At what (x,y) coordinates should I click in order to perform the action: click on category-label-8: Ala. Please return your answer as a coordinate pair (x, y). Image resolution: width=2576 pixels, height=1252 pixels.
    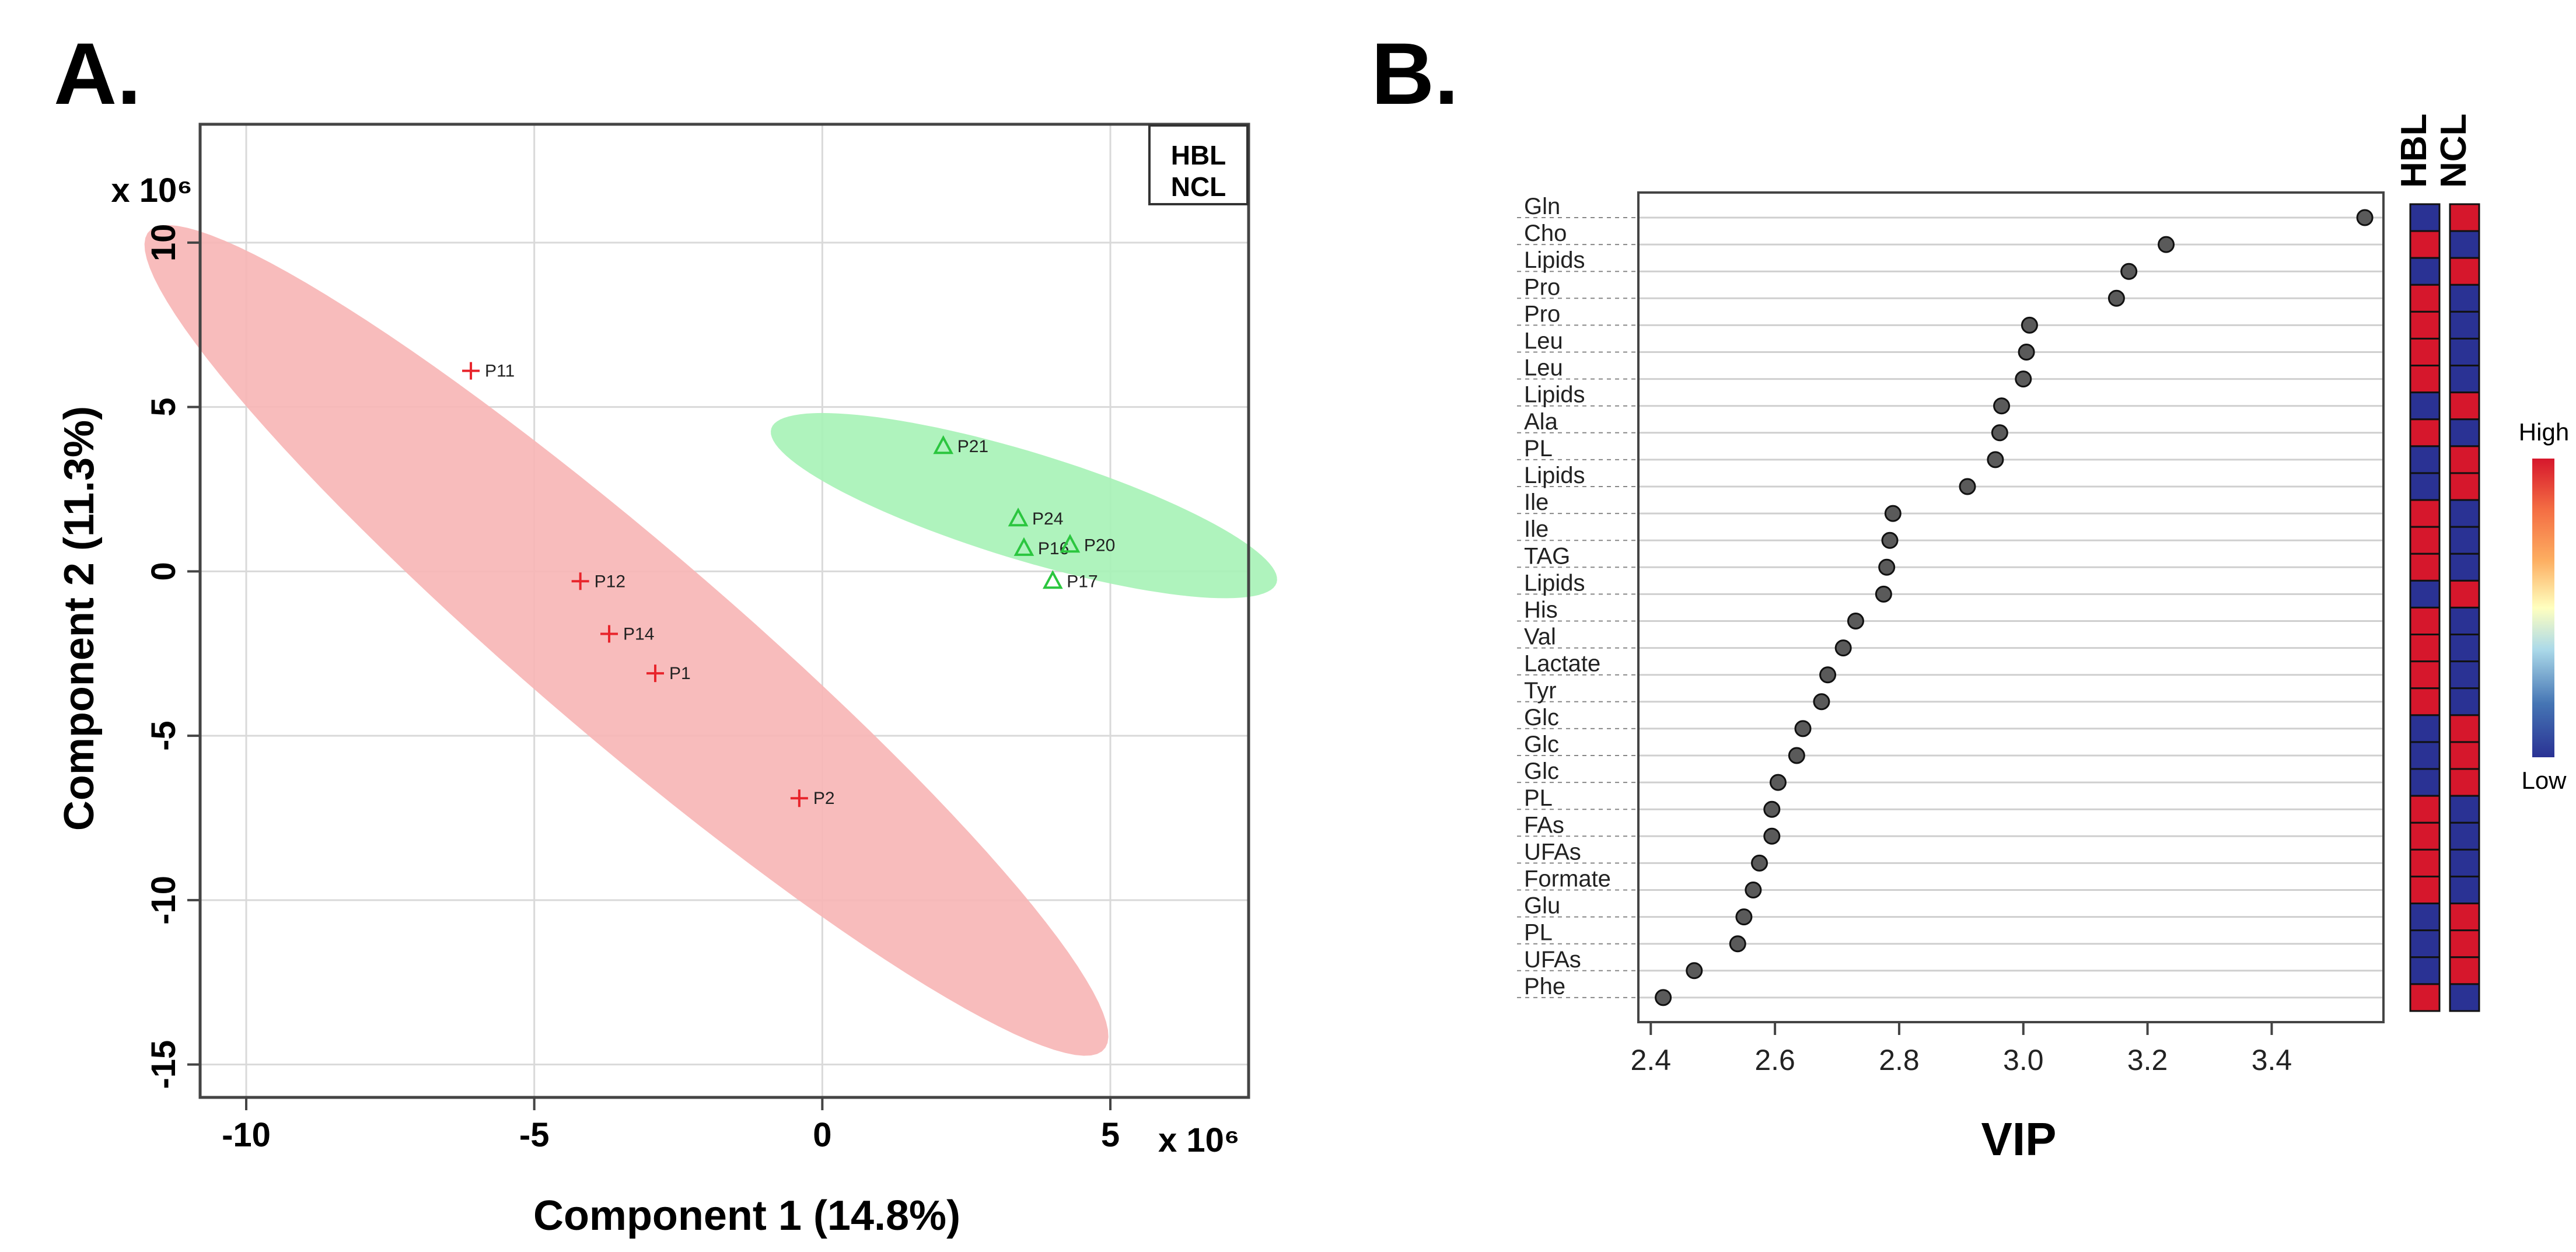
    Looking at the image, I should click on (1541, 422).